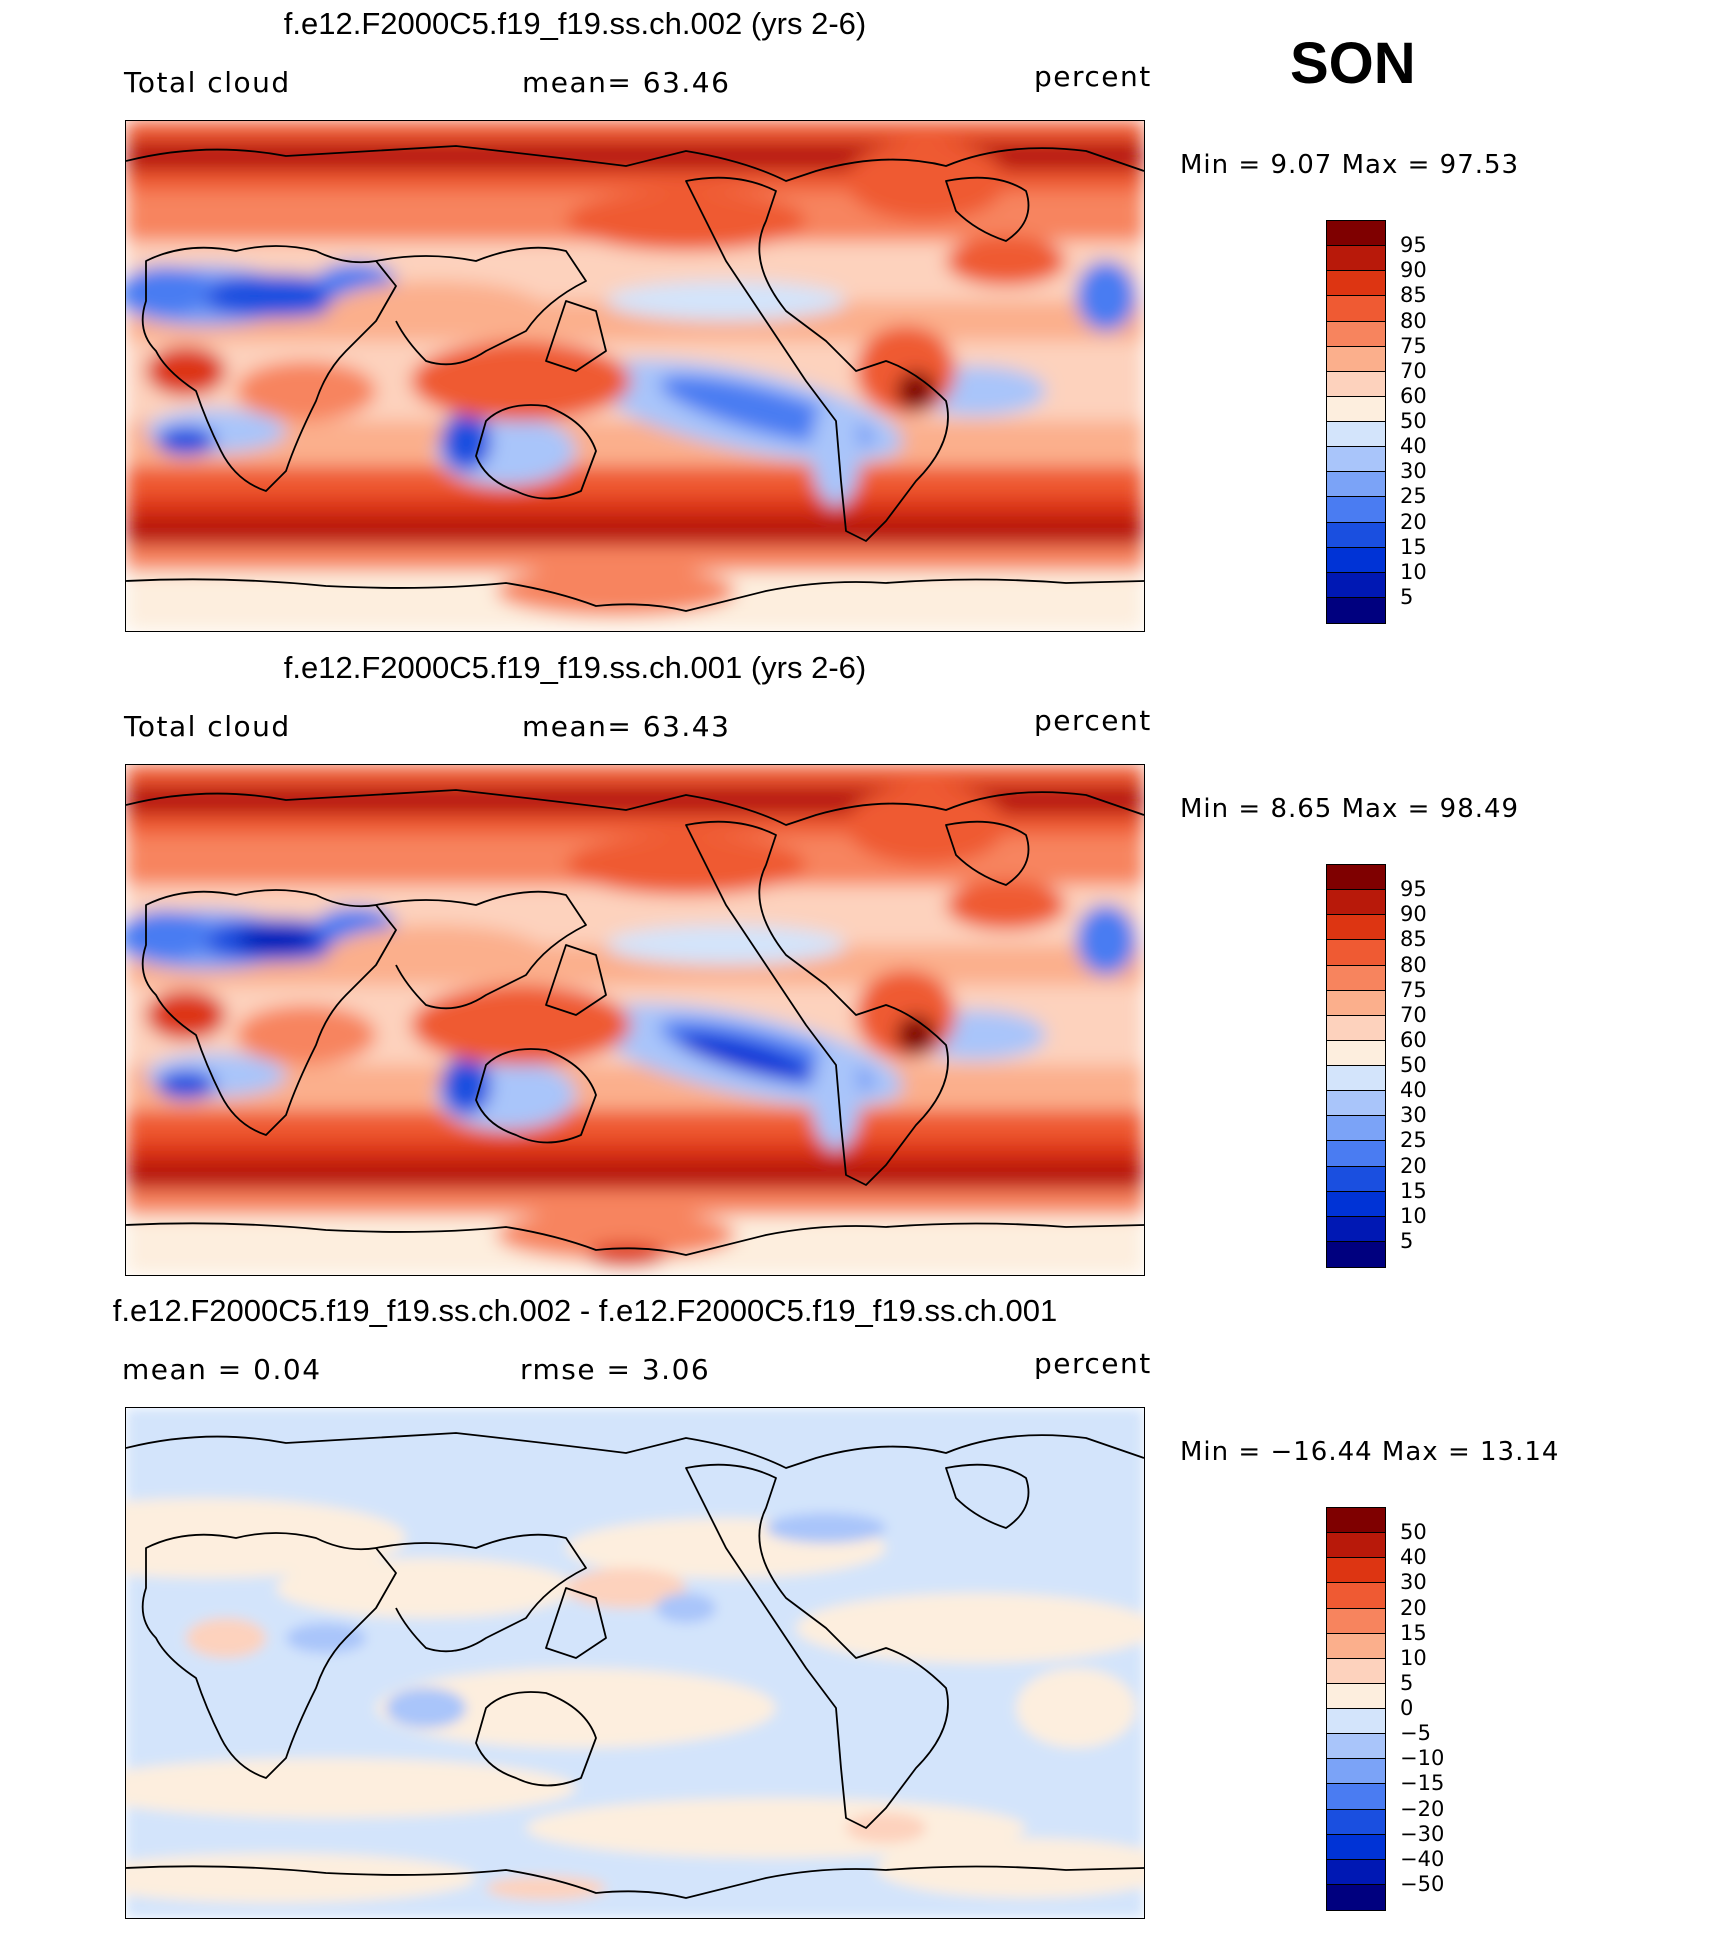  What do you see at coordinates (1370, 1452) in the screenshot?
I see `min-max-label: Min = −16.44 Max = 13.14` at bounding box center [1370, 1452].